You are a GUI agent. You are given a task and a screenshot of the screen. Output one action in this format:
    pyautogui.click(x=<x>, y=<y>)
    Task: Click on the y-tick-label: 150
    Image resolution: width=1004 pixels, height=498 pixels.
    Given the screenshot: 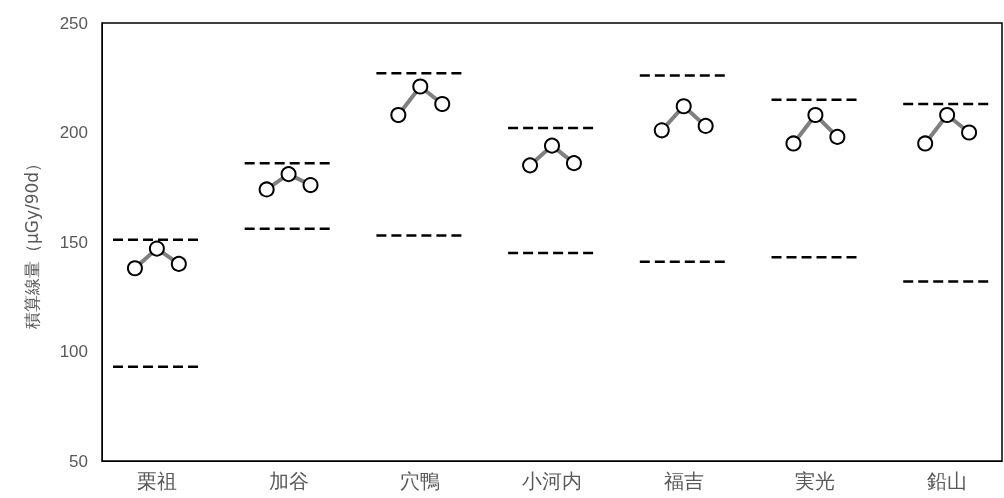 What is the action you would take?
    pyautogui.click(x=73, y=242)
    